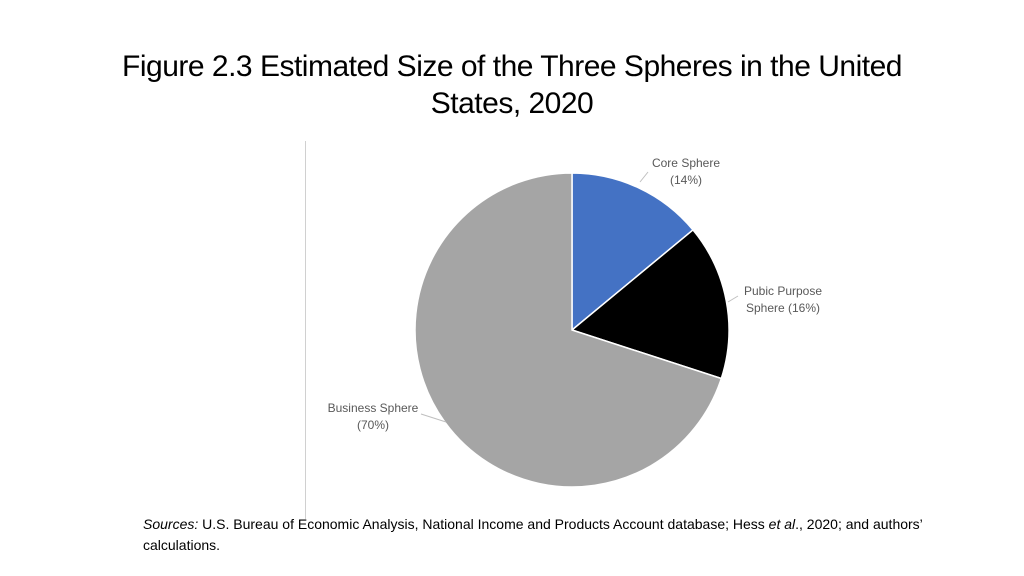  What do you see at coordinates (171, 524) in the screenshot?
I see `sources-label: Sources:` at bounding box center [171, 524].